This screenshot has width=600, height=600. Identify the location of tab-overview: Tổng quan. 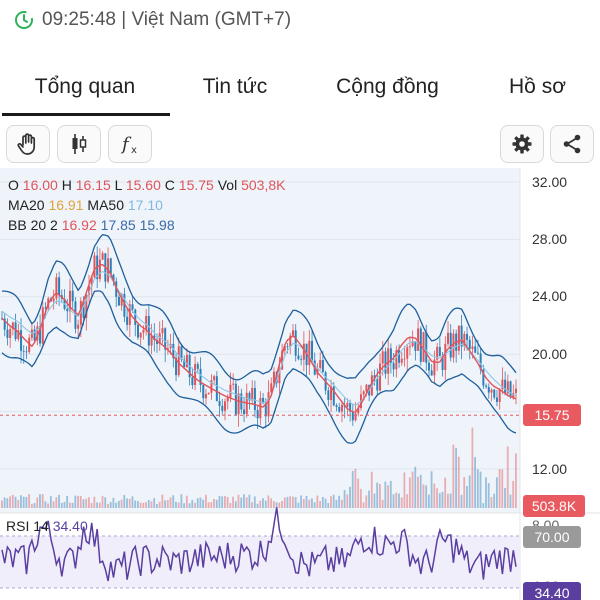
(85, 86).